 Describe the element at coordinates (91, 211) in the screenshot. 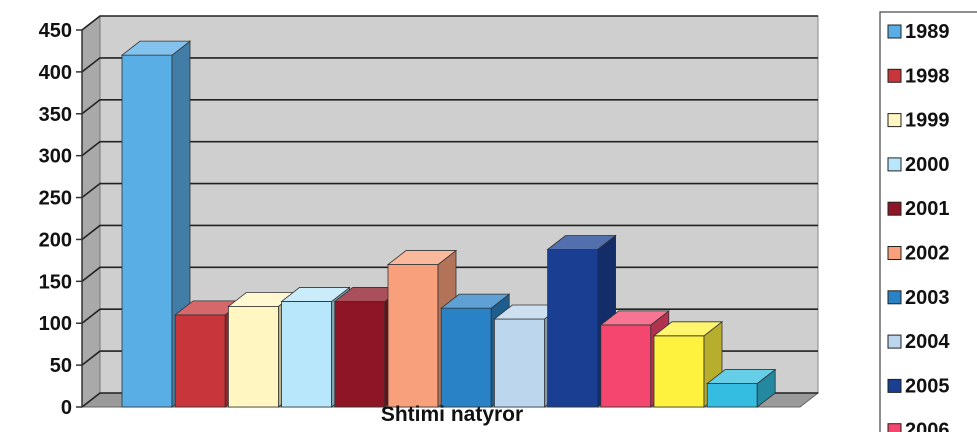

I see `side-wall` at that location.